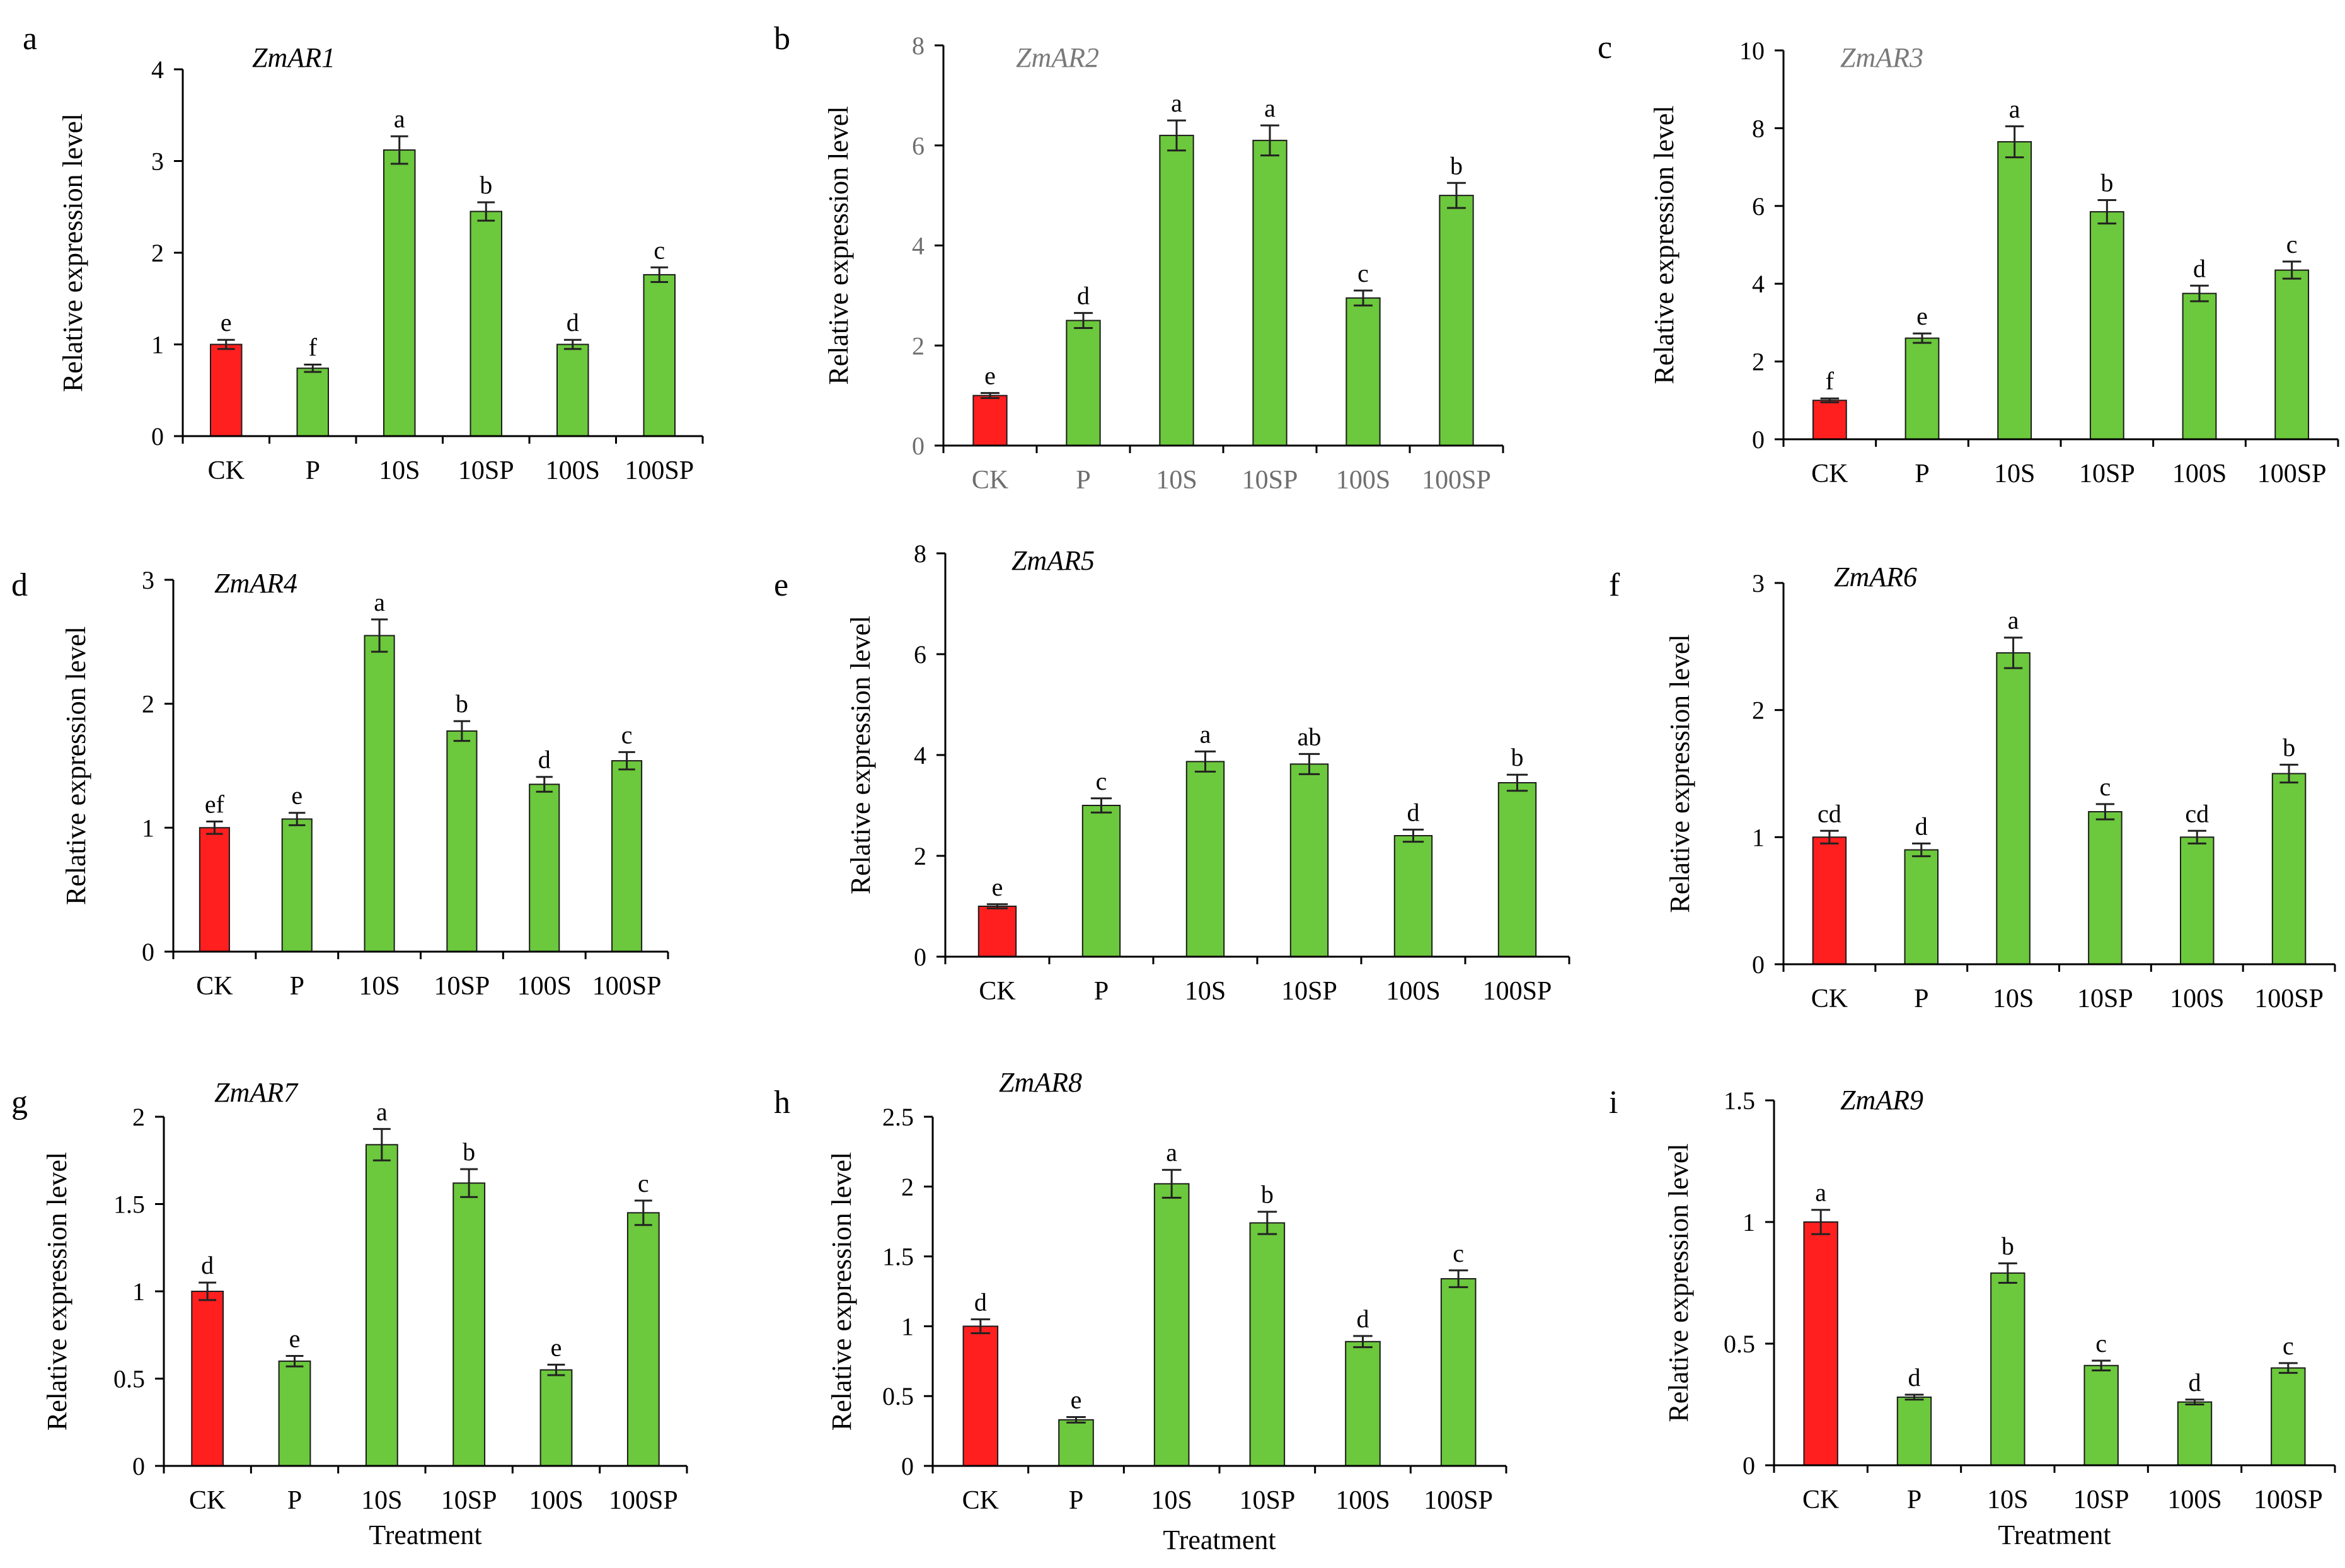  What do you see at coordinates (1881, 1100) in the screenshot?
I see `chart-title: ZmAR9` at bounding box center [1881, 1100].